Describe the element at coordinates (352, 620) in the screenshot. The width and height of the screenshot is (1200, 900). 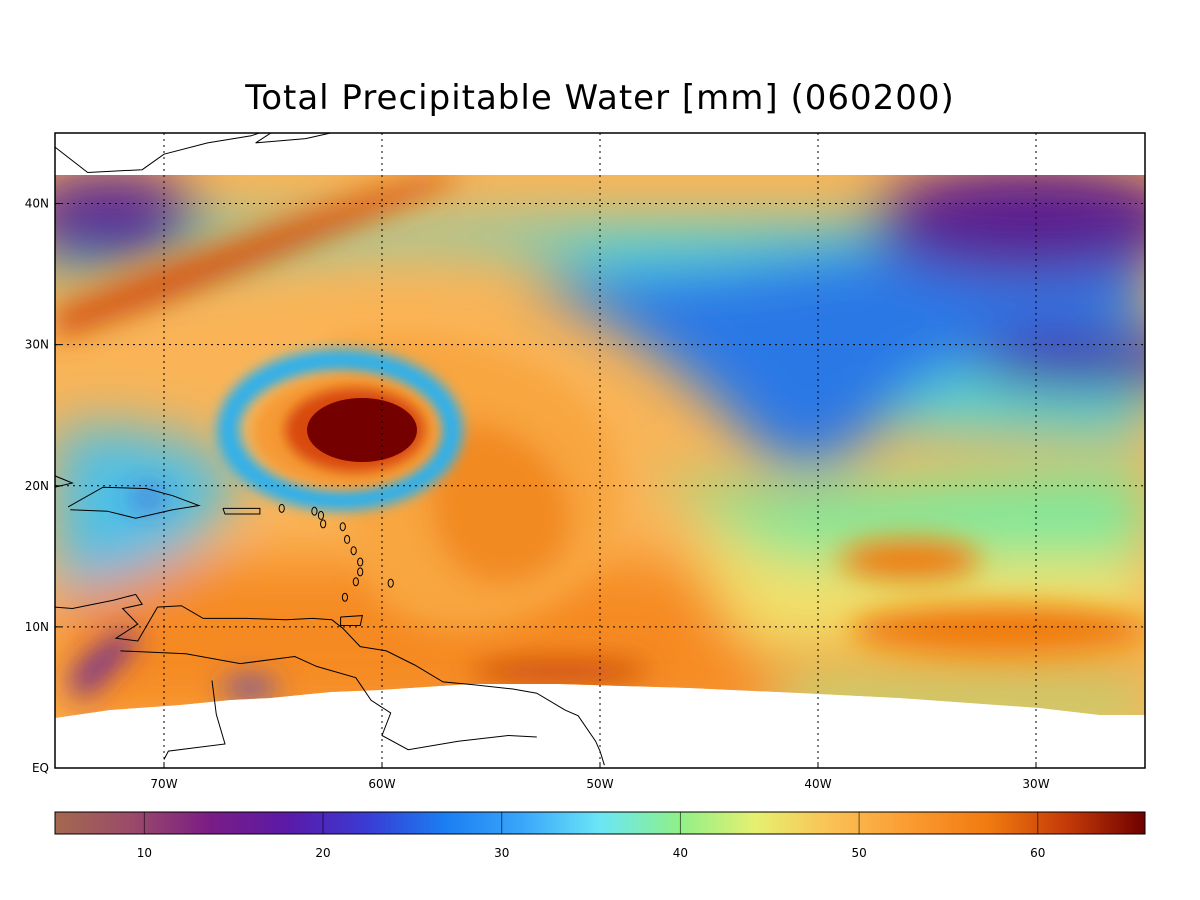
I see `coastline-trinidad` at that location.